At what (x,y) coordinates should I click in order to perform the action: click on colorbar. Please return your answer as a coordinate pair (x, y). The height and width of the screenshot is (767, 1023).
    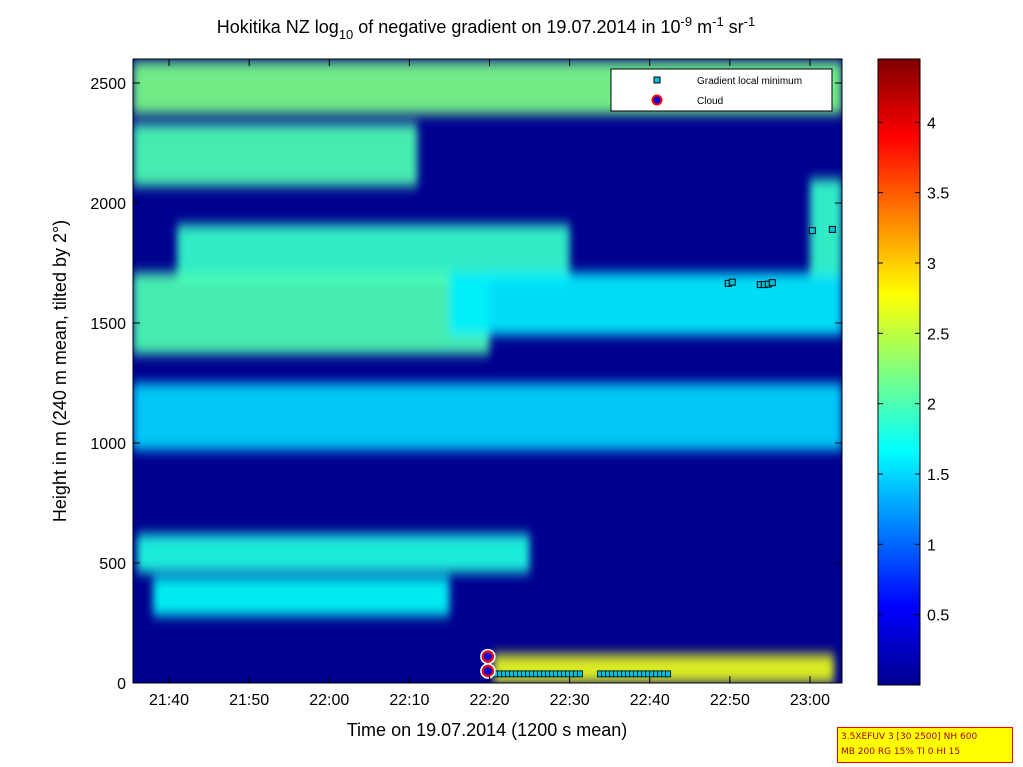
    Looking at the image, I should click on (899, 372).